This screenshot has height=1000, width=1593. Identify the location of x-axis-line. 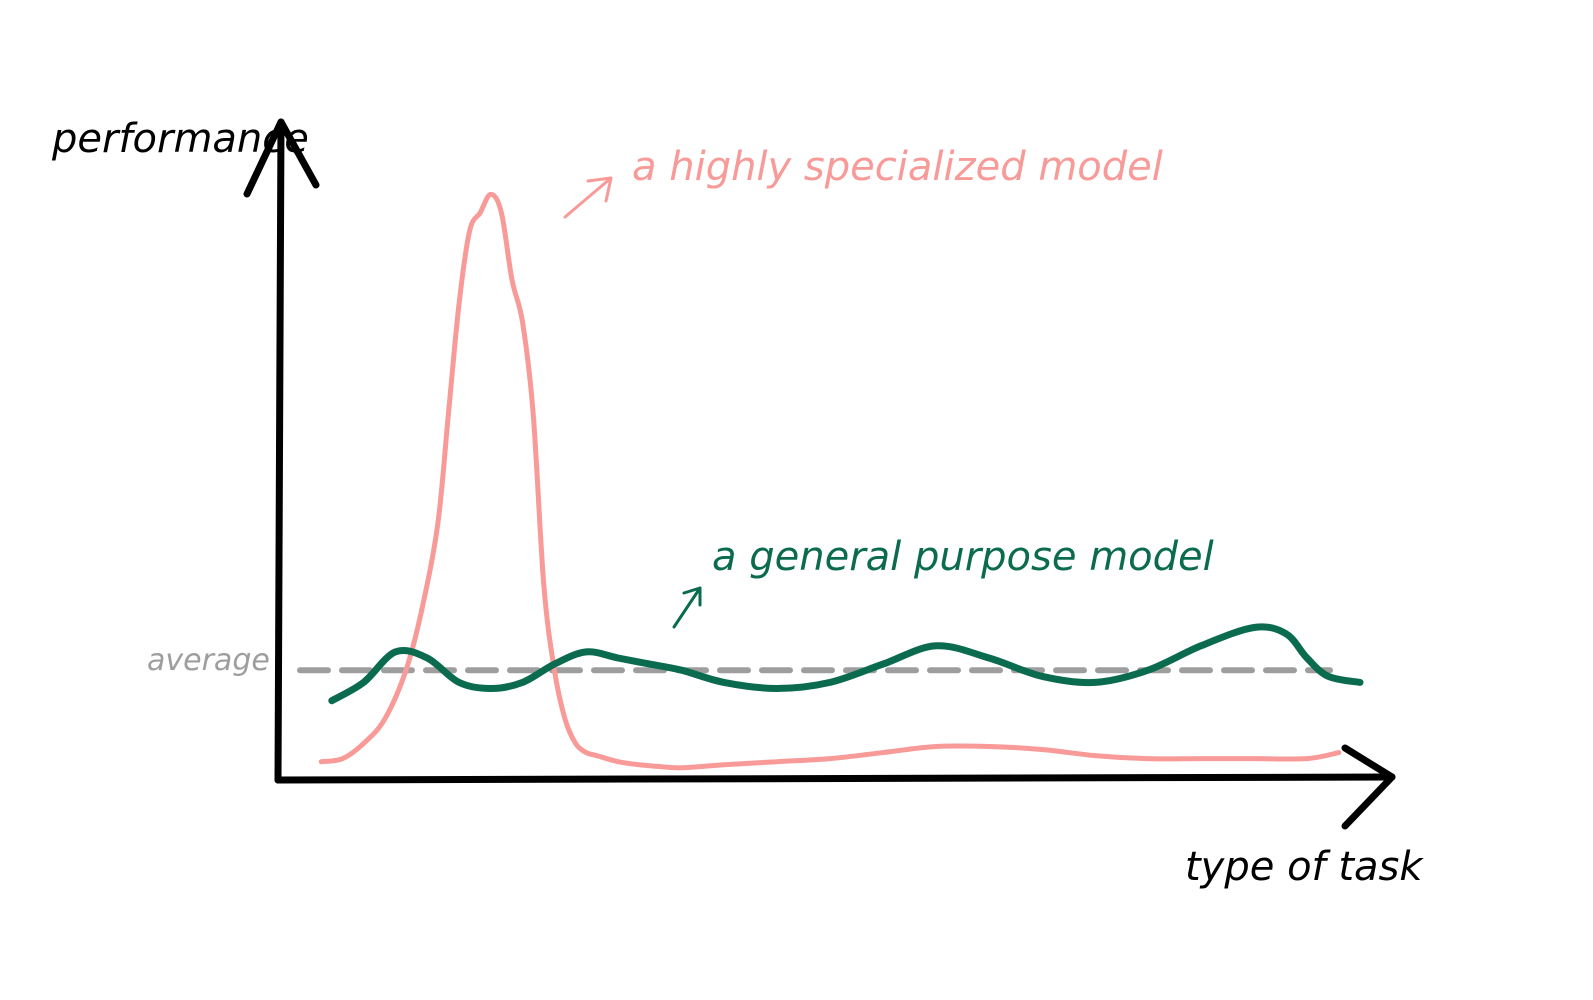
(835, 778).